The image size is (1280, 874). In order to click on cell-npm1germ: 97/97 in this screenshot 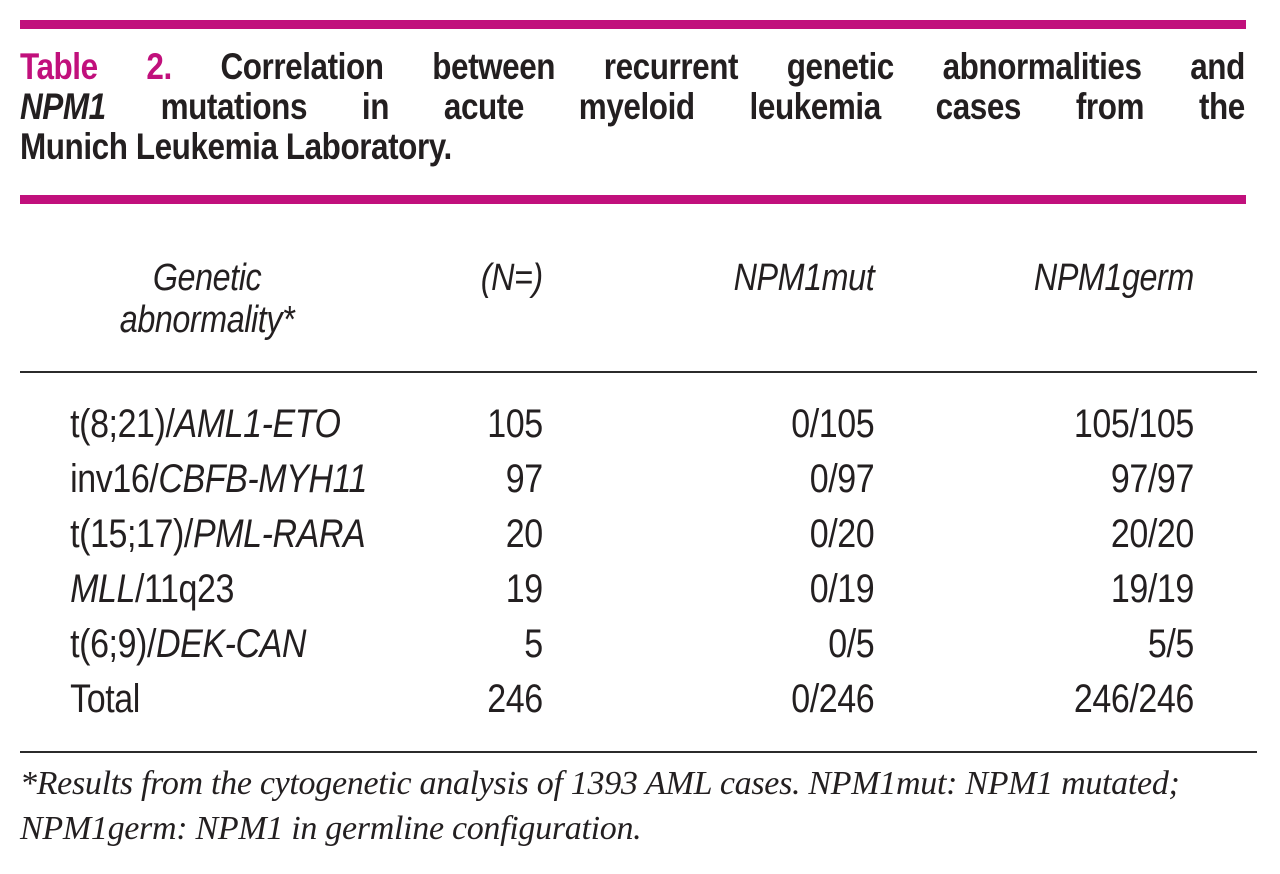, I will do `click(1152, 479)`.